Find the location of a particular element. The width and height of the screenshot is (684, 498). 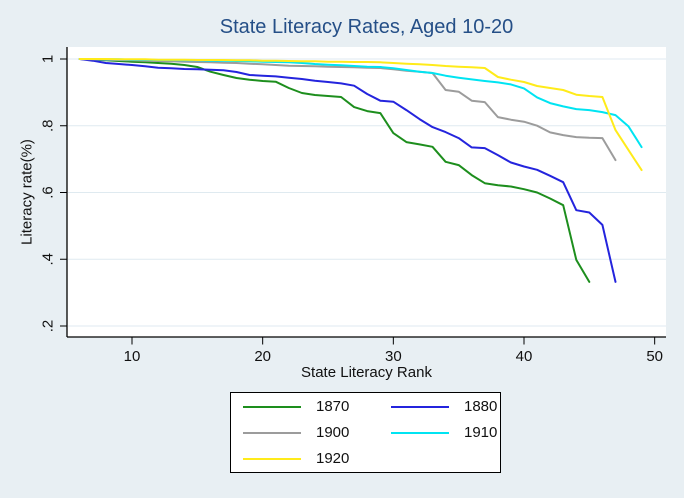

x-tick-label: 50 is located at coordinates (654, 356).